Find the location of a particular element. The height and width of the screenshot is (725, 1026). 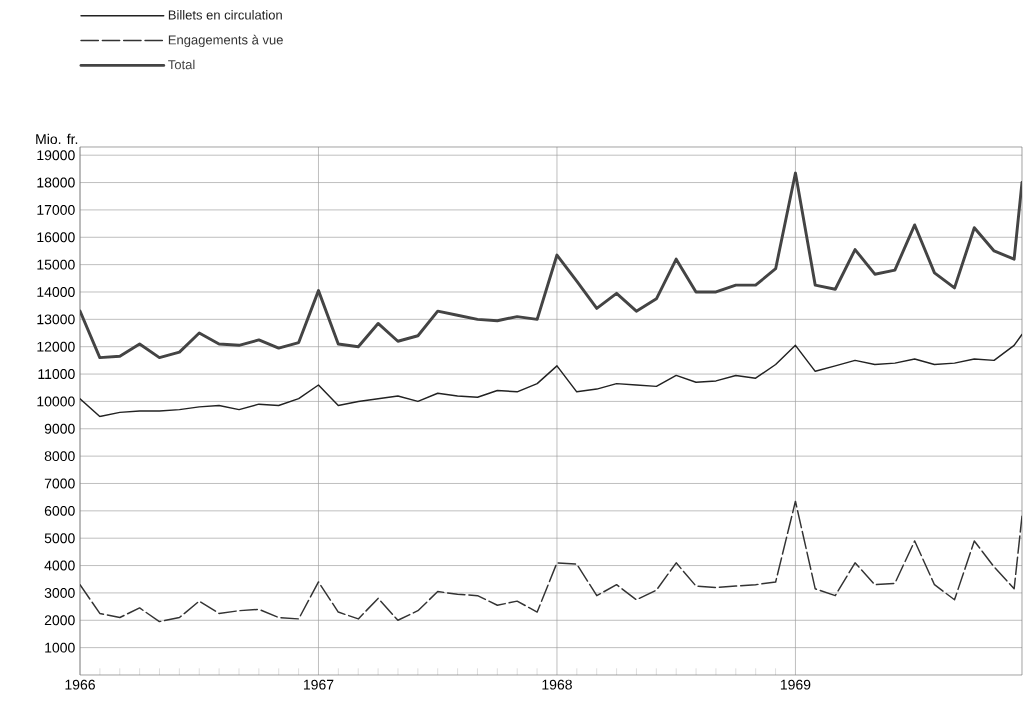

x-tick-label: 1967 is located at coordinates (318, 684).